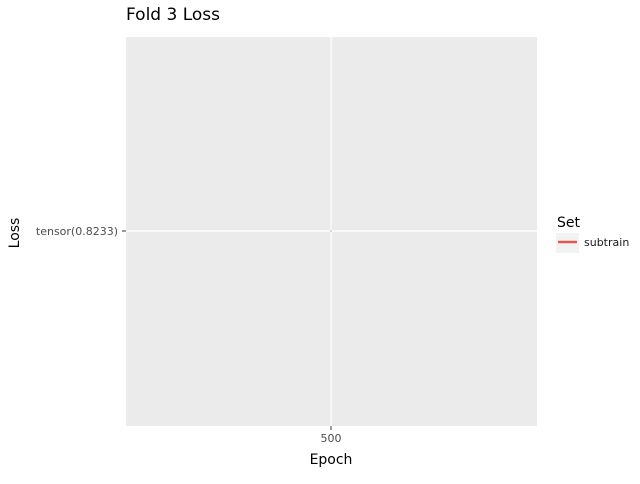 Image resolution: width=640 pixels, height=484 pixels. I want to click on x-tick-label: 500, so click(331, 438).